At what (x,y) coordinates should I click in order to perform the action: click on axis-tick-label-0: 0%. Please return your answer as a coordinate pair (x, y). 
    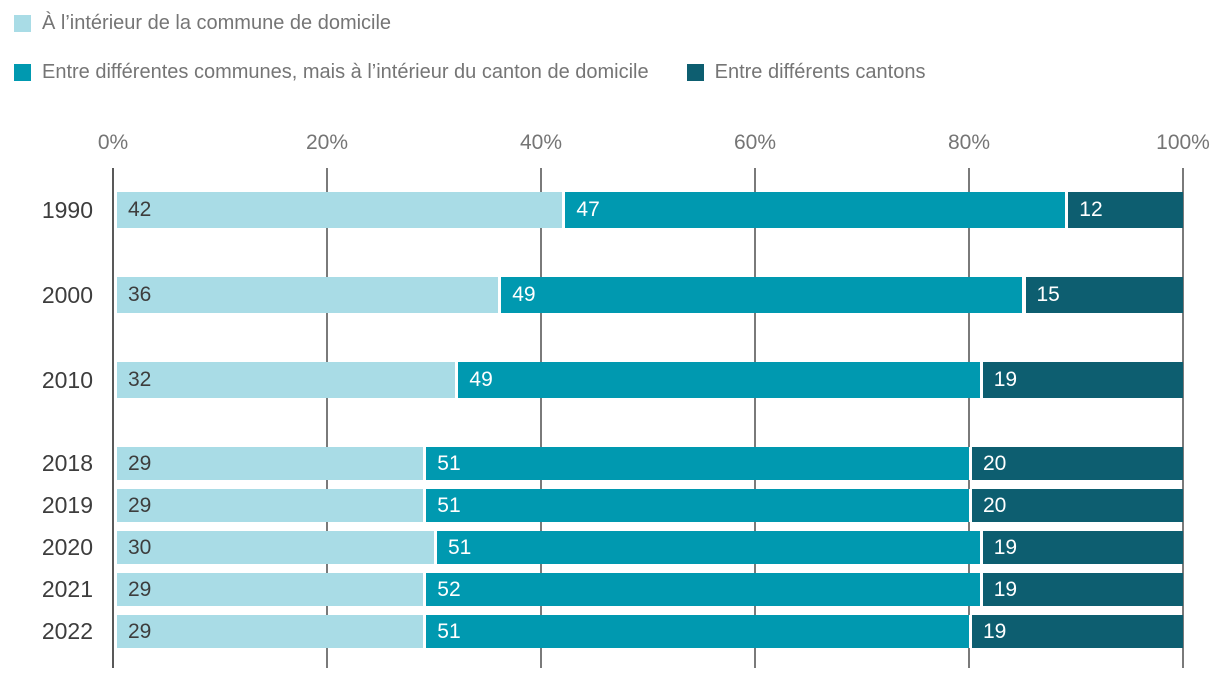
    Looking at the image, I should click on (113, 142).